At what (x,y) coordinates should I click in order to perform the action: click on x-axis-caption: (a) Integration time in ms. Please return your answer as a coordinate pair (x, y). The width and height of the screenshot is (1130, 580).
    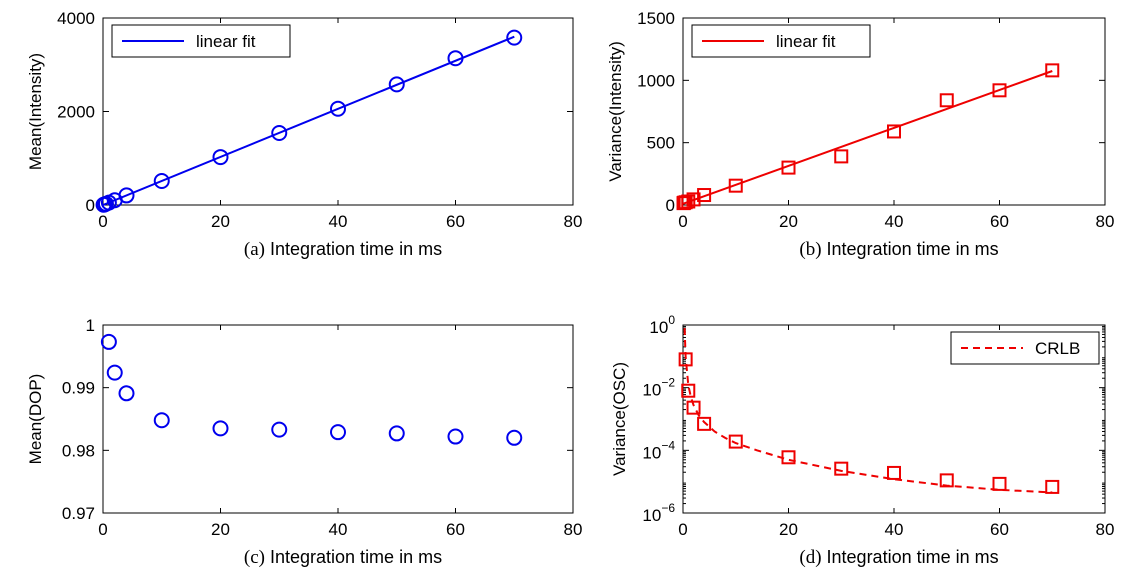
    Looking at the image, I should click on (343, 249).